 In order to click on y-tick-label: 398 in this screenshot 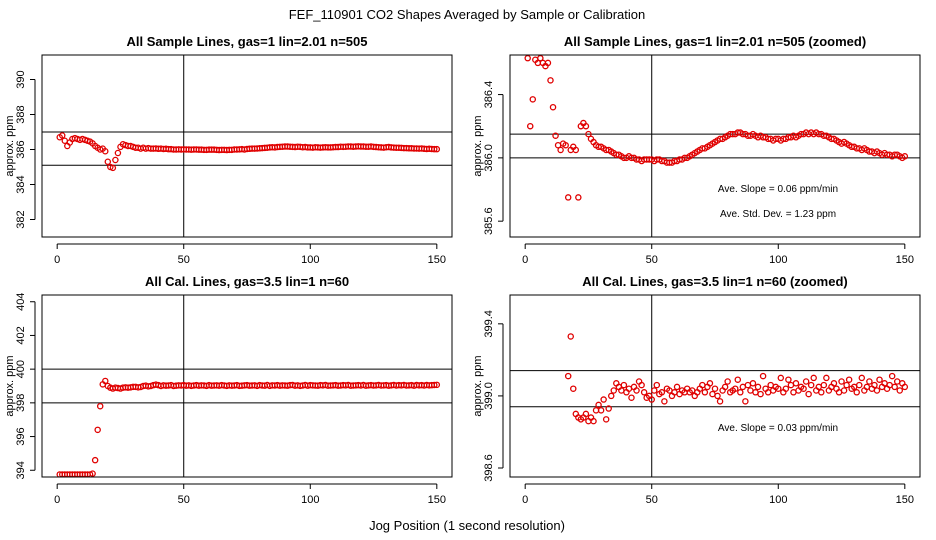, I will do `click(21, 403)`.